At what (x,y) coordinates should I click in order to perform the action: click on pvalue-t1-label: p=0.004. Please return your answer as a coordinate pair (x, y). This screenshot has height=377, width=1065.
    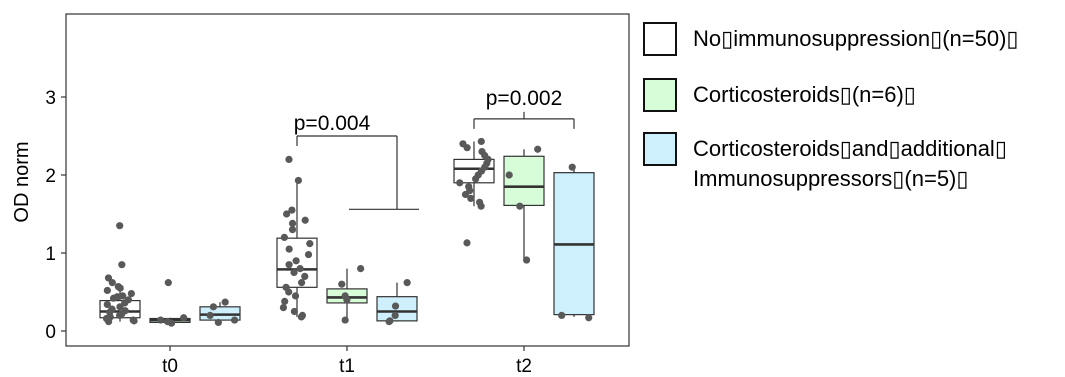
    Looking at the image, I should click on (332, 123).